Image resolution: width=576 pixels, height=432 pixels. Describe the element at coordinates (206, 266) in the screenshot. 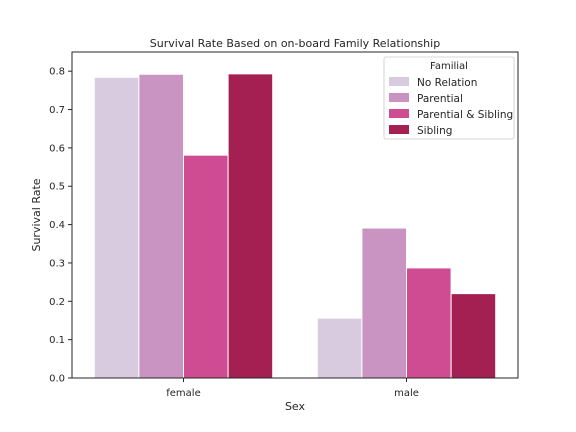

I see `bar-parential-sibling-female` at that location.